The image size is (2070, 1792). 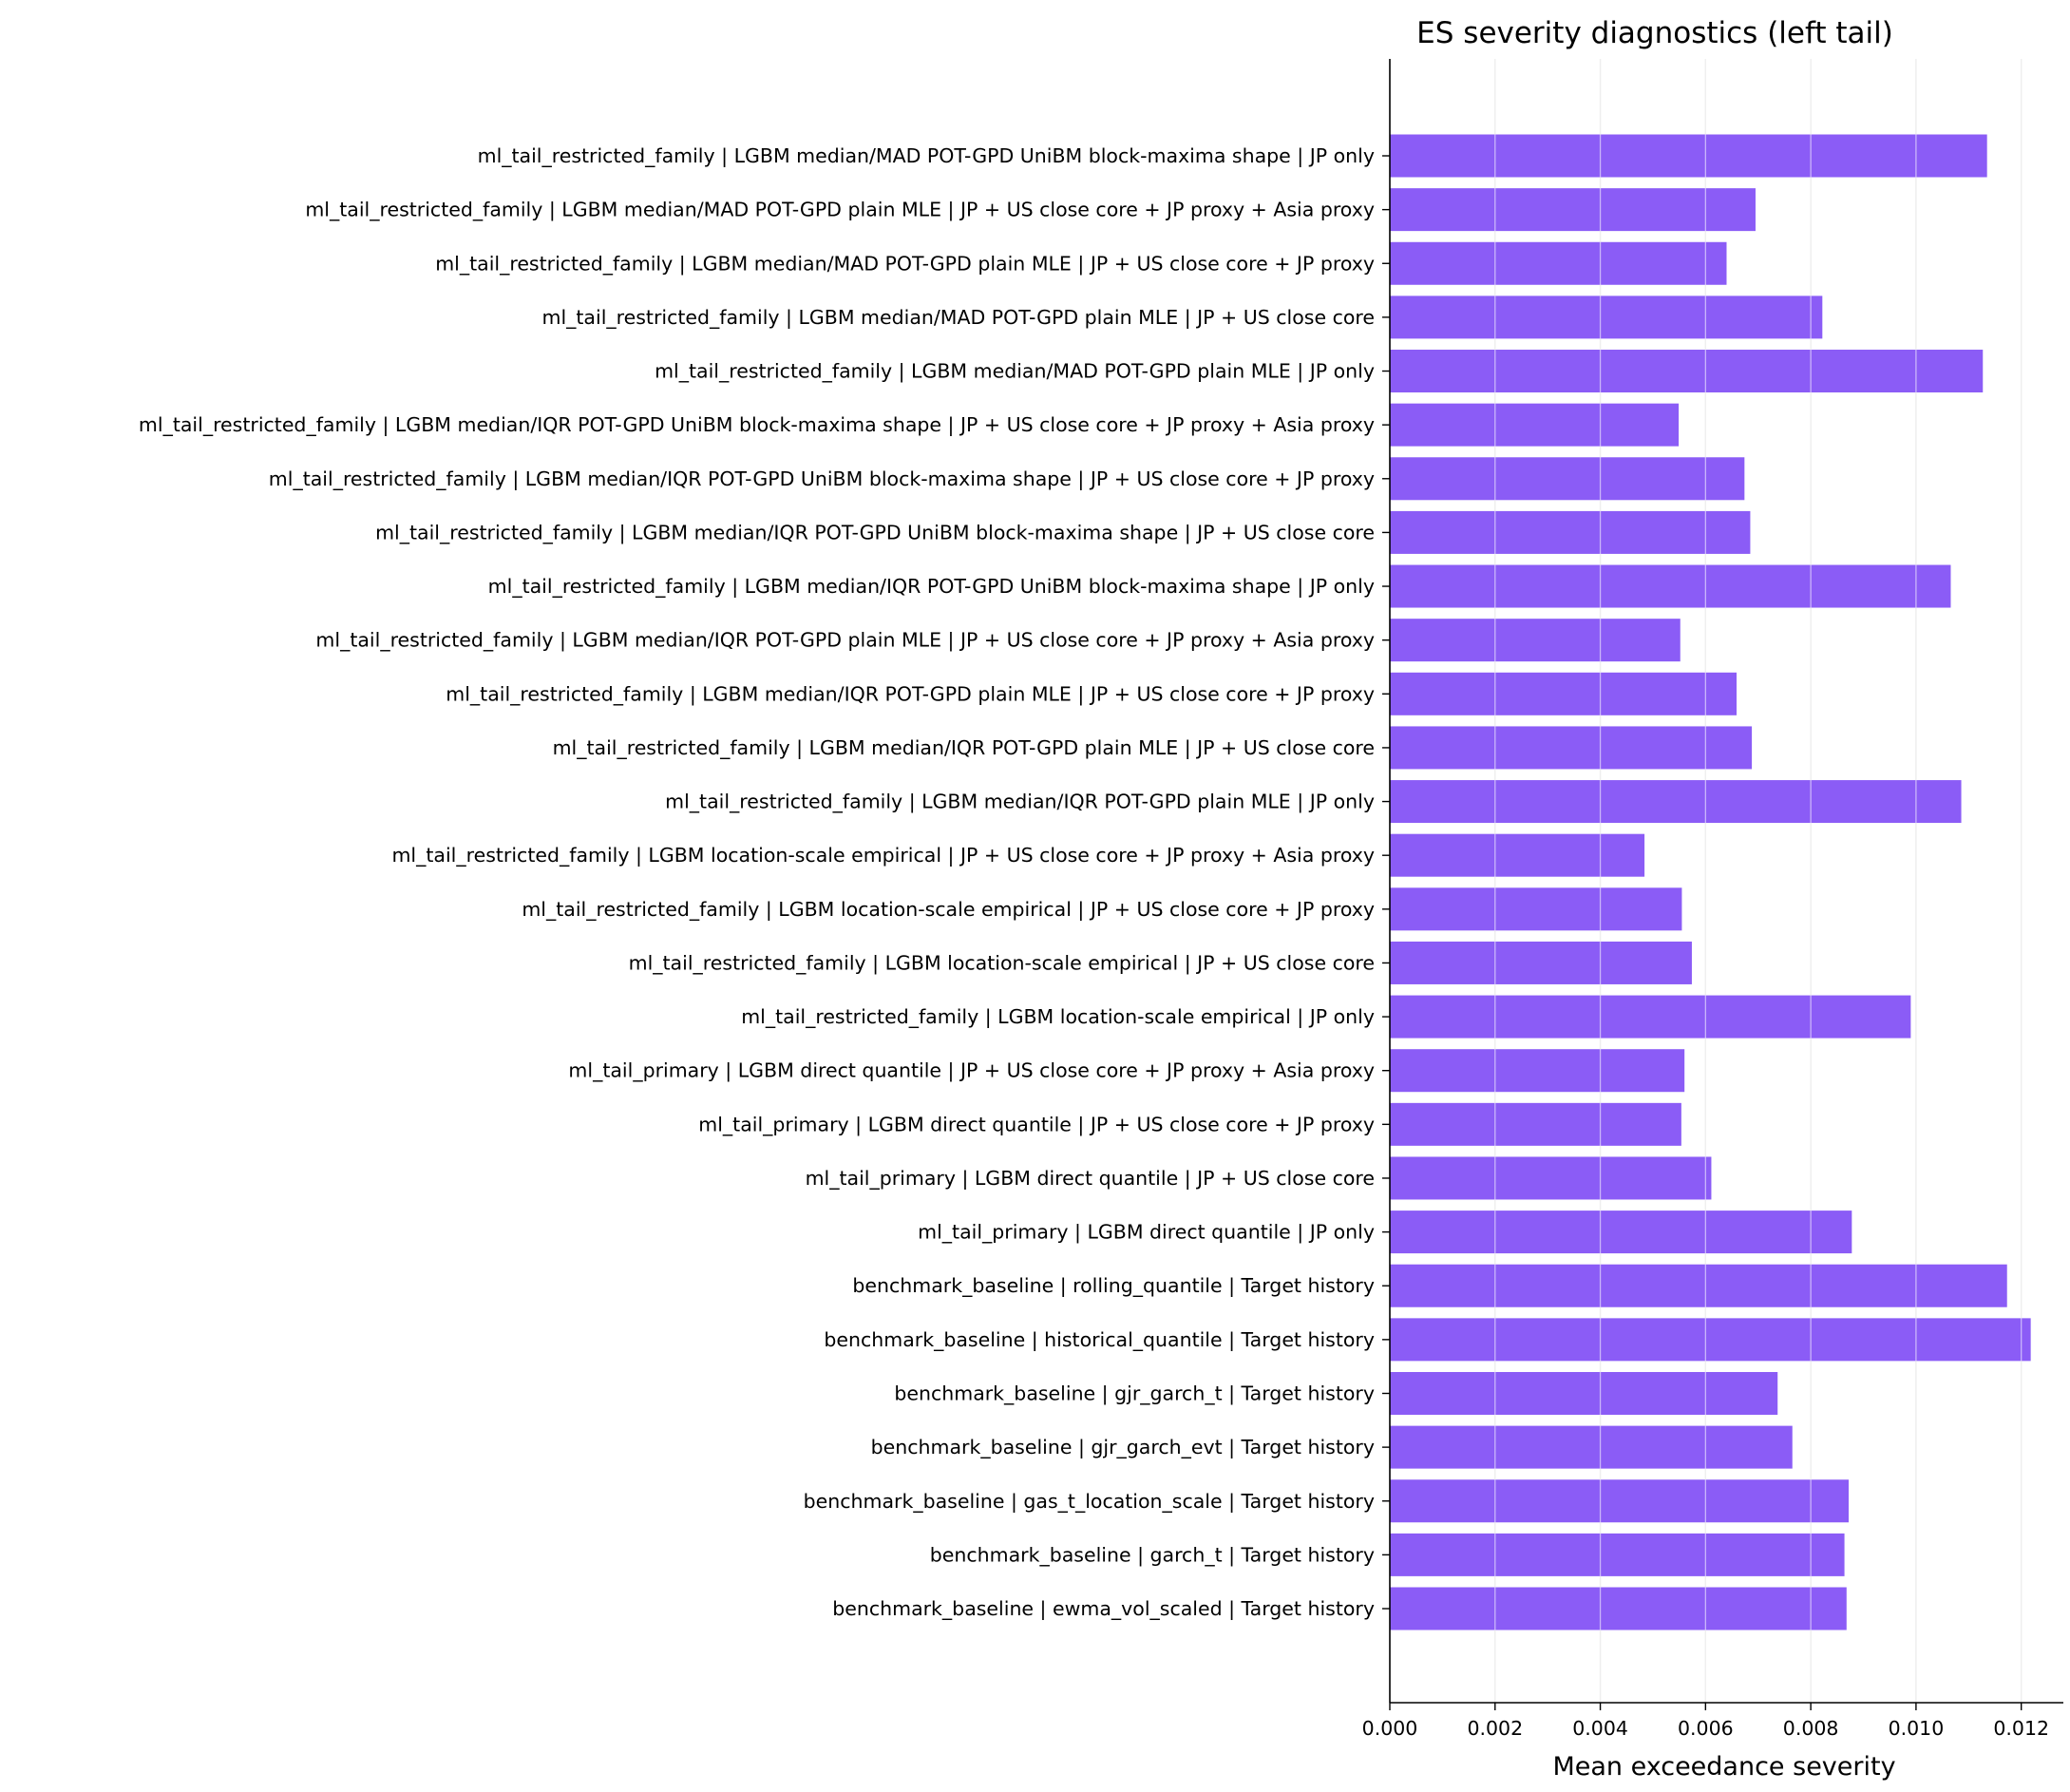 I want to click on x-tick-label: 0.002, so click(x=1495, y=1728).